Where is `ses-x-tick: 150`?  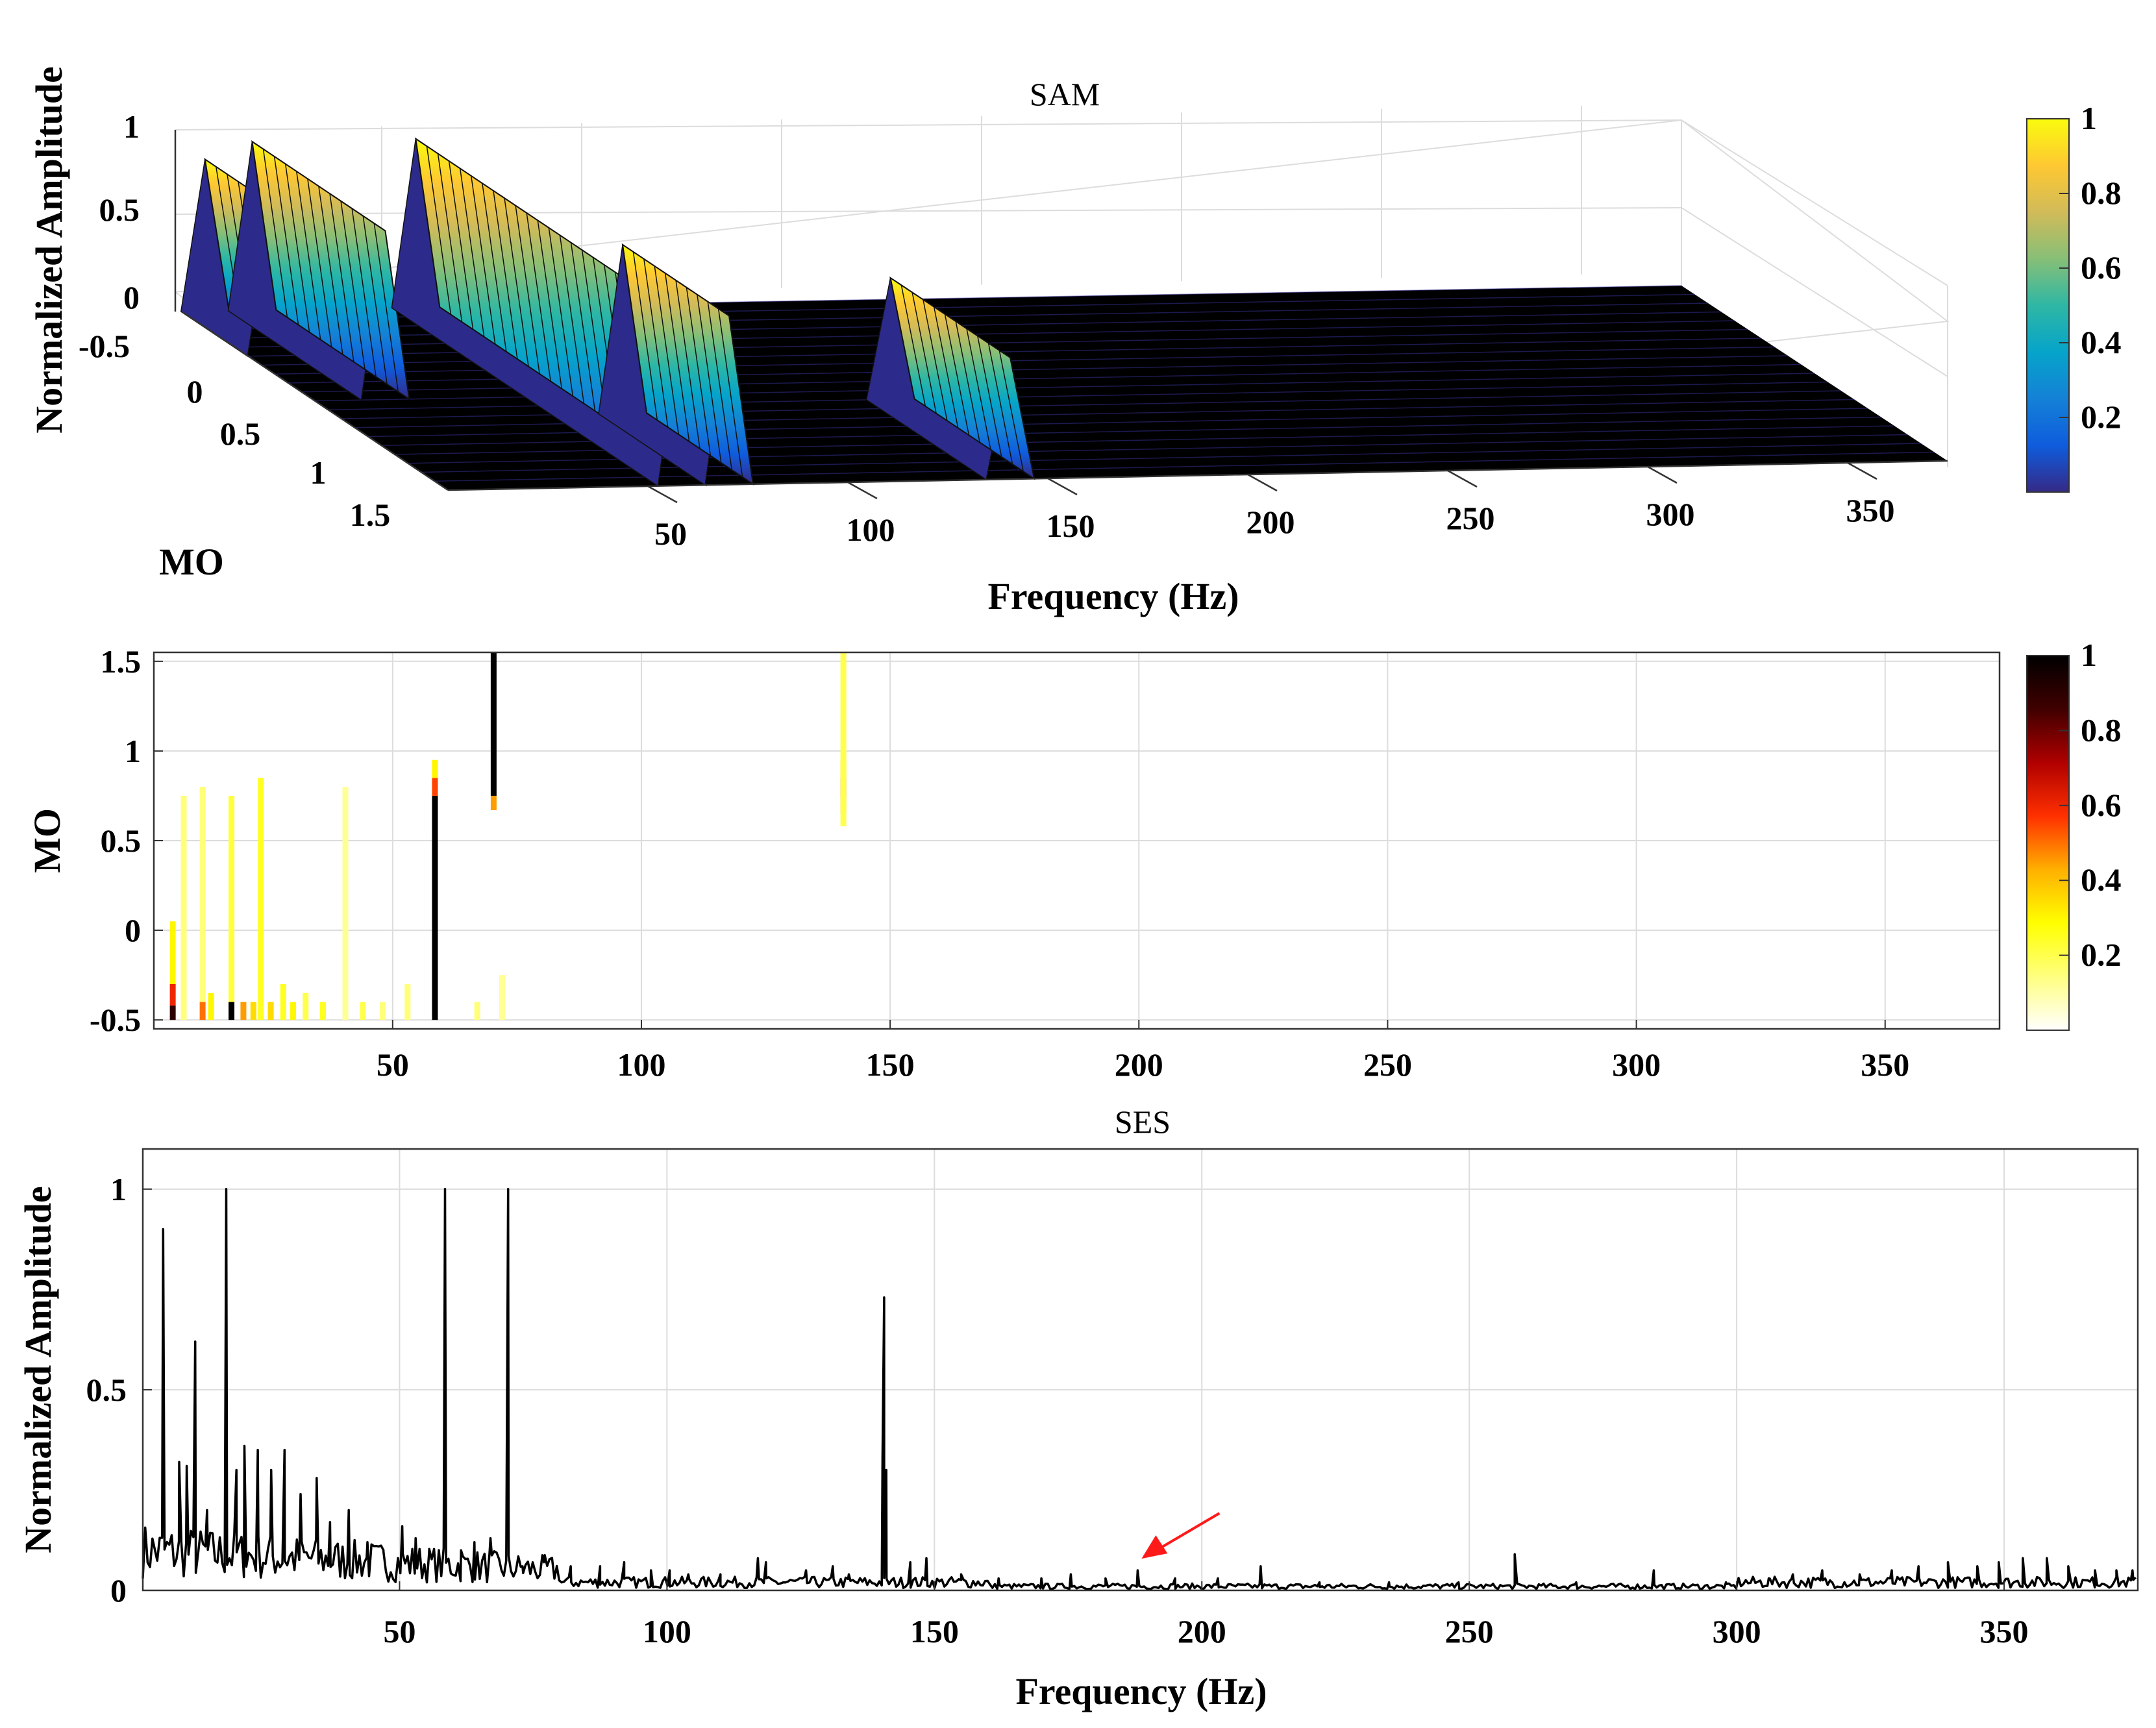
ses-x-tick: 150 is located at coordinates (934, 1631).